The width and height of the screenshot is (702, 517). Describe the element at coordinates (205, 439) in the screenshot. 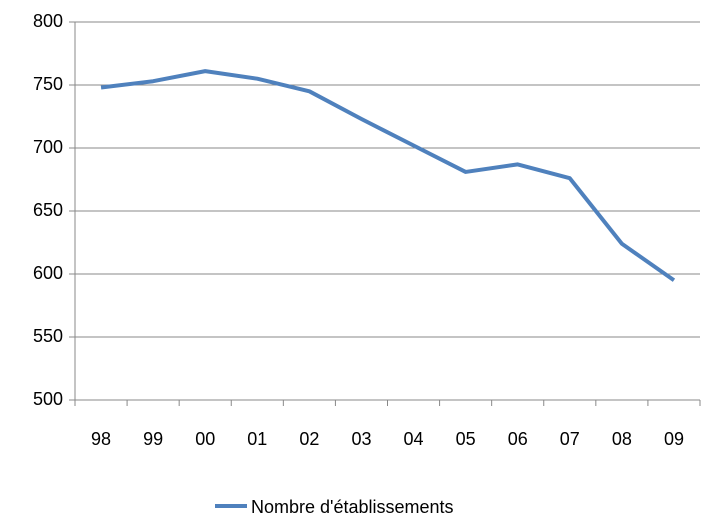

I see `x-tick-label: 00` at that location.